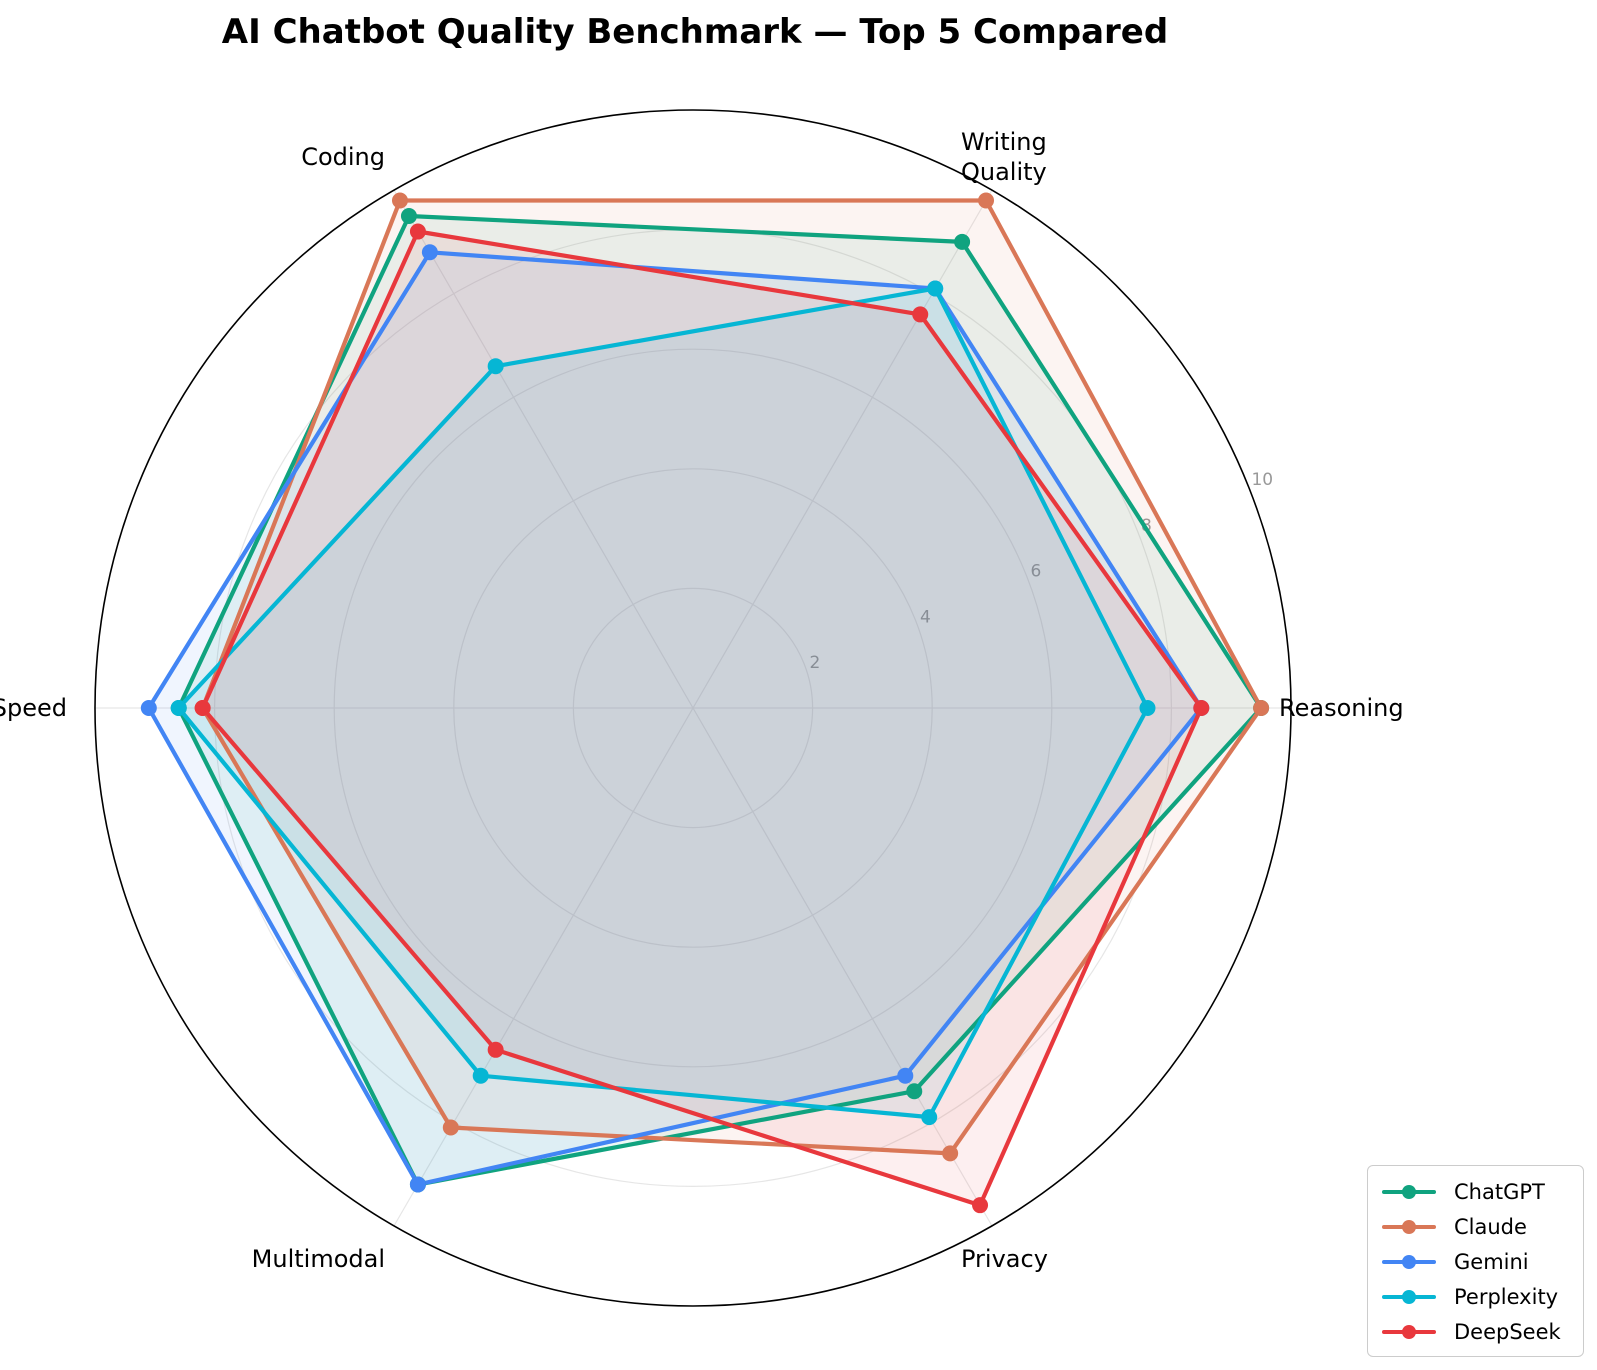 Image resolution: width=1597 pixels, height=1370 pixels. Describe the element at coordinates (1262, 480) in the screenshot. I see `r-tick-label: 10` at that location.